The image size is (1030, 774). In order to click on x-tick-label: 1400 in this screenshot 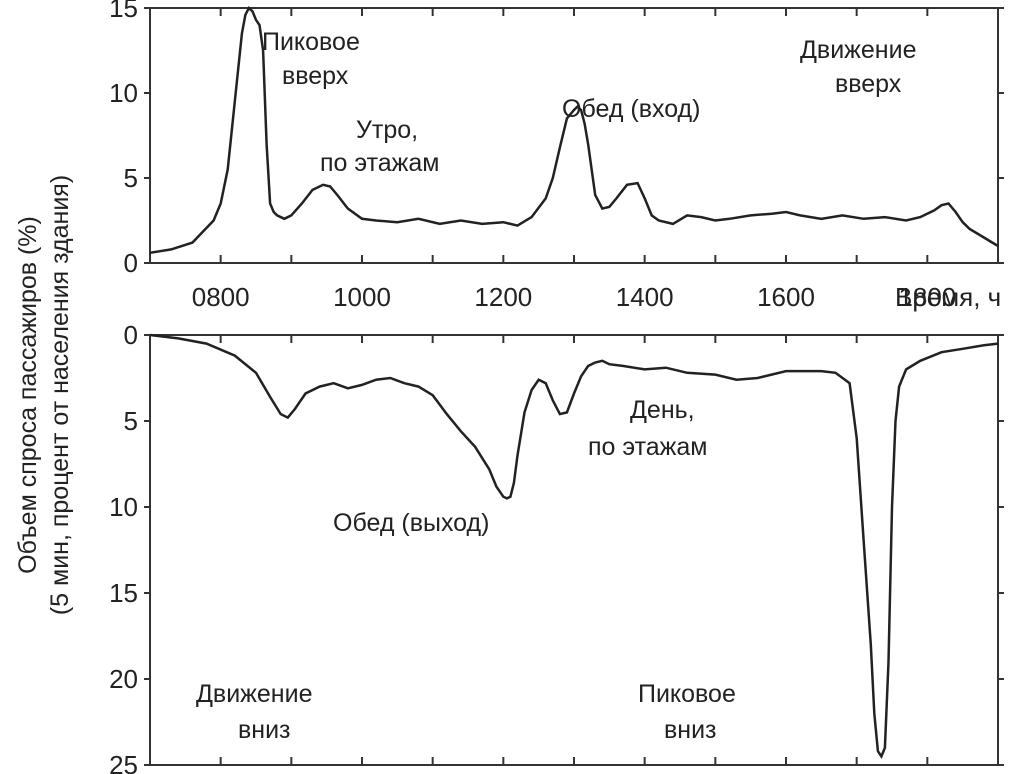, I will do `click(645, 297)`.